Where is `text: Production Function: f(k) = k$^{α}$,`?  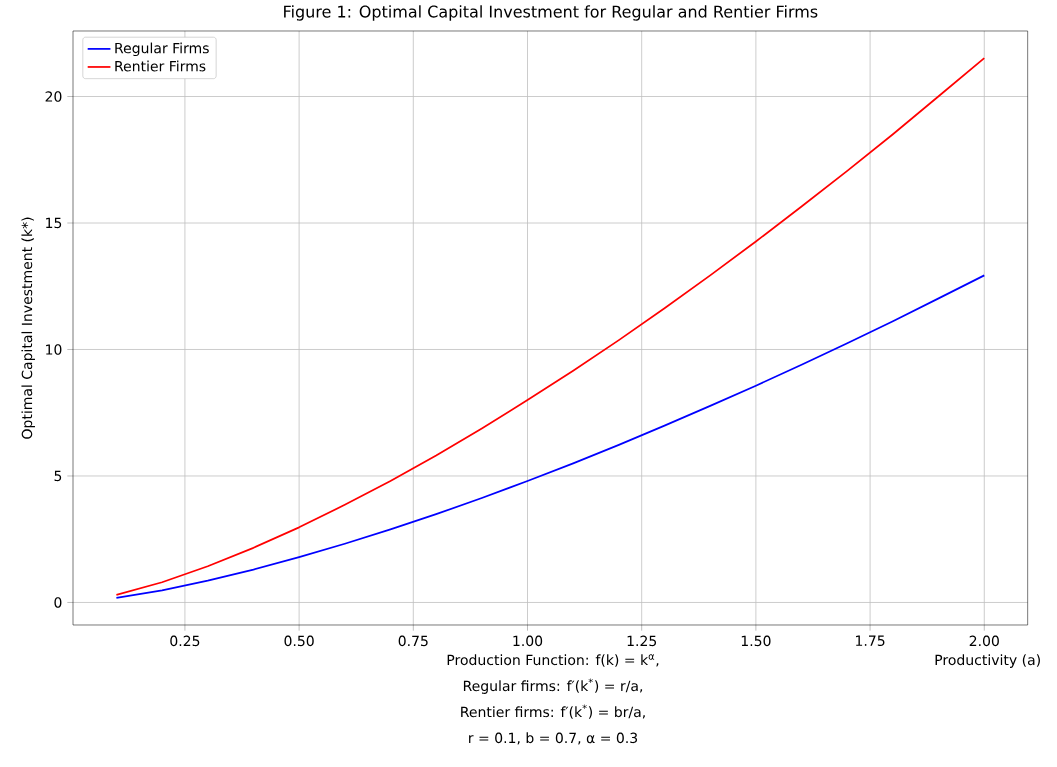 text: Production Function: f(k) = k$^{α}$, is located at coordinates (553, 660).